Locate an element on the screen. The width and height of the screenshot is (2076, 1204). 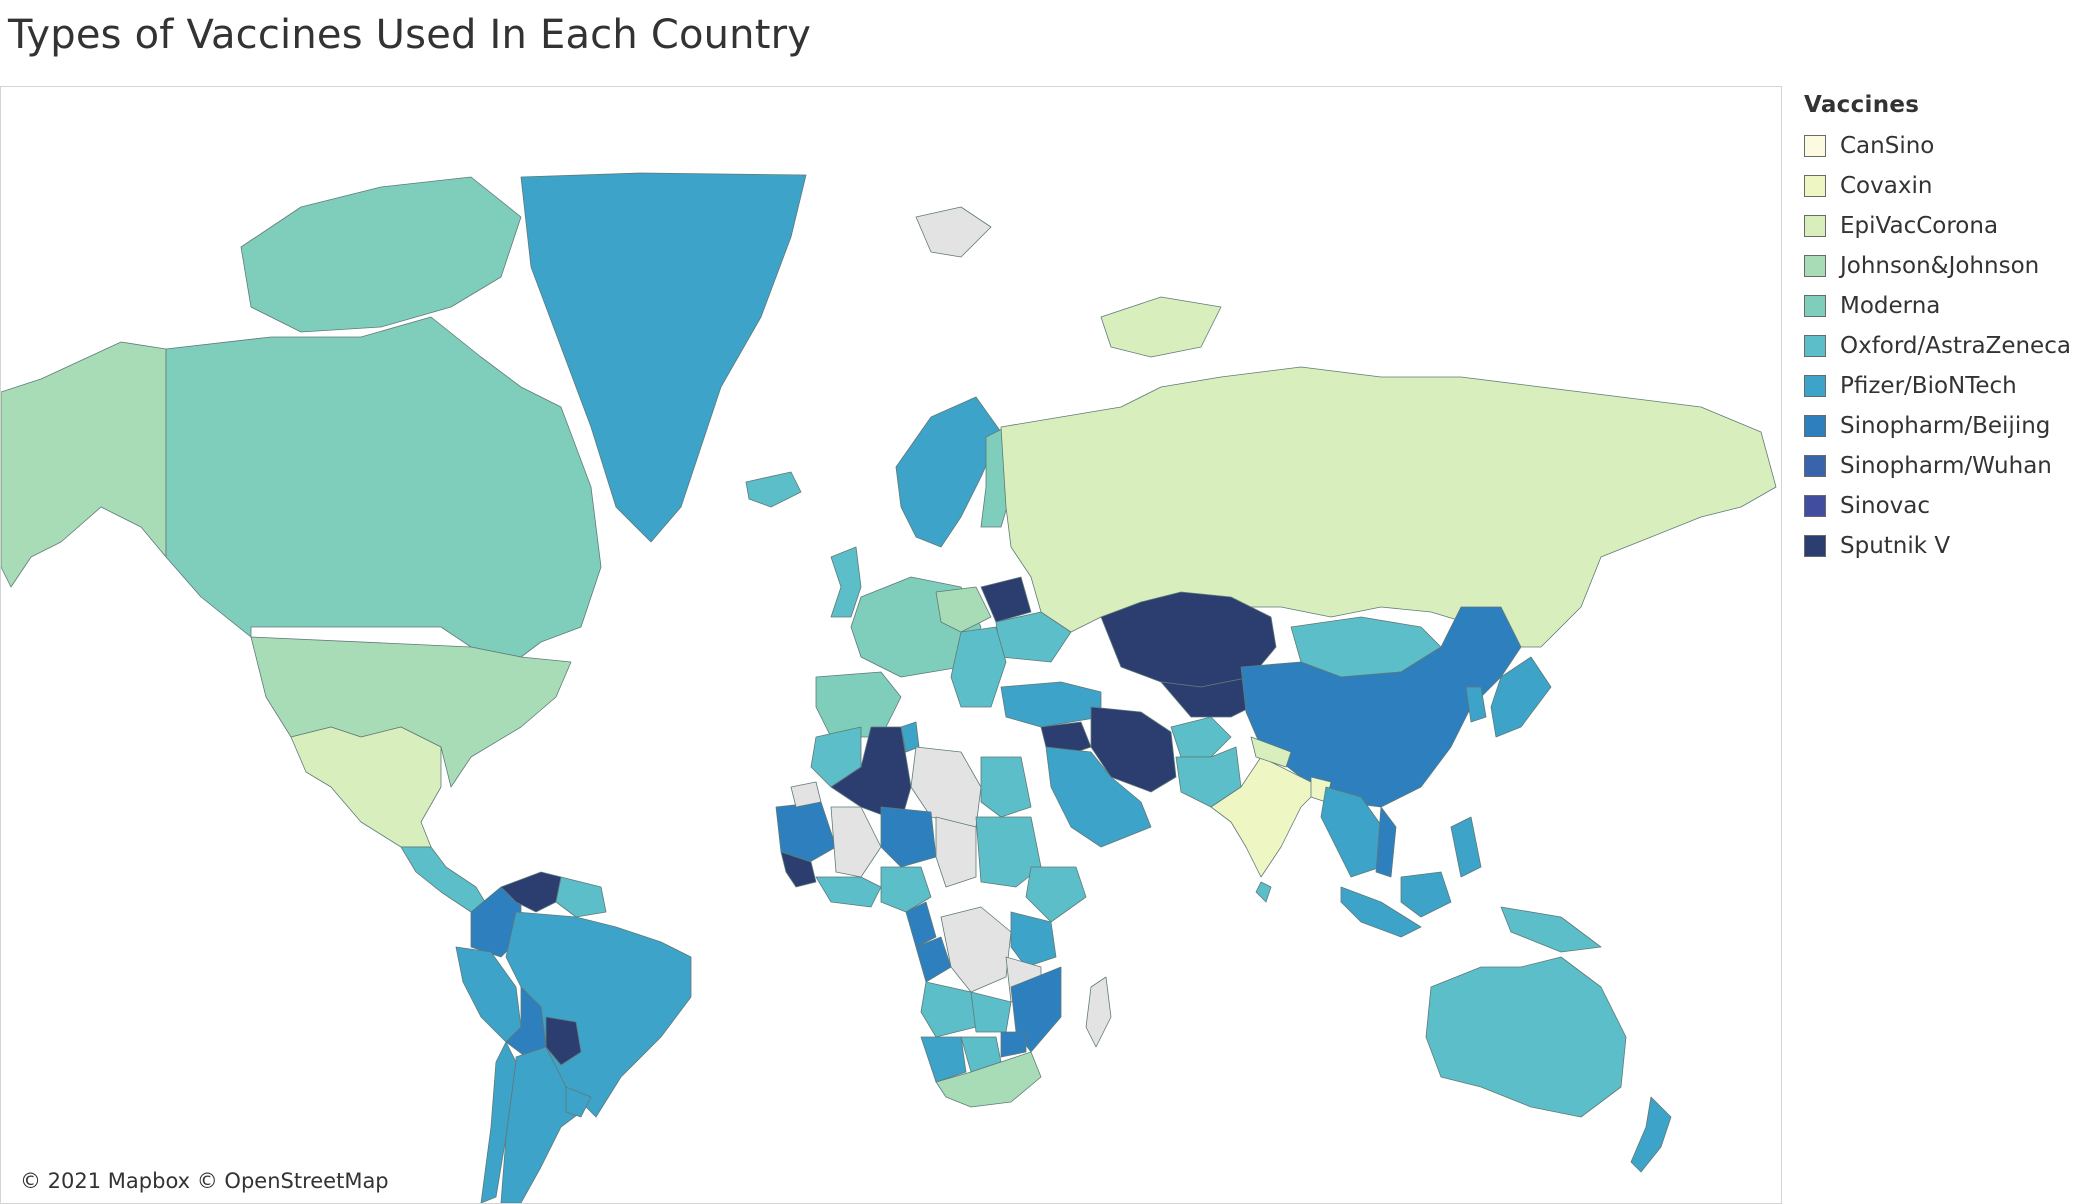
legend-label: EpiVacCorona is located at coordinates (1919, 226).